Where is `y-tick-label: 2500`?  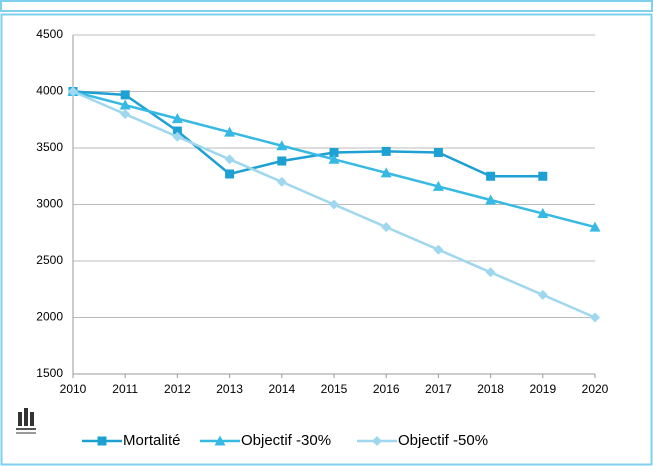 y-tick-label: 2500 is located at coordinates (49, 260).